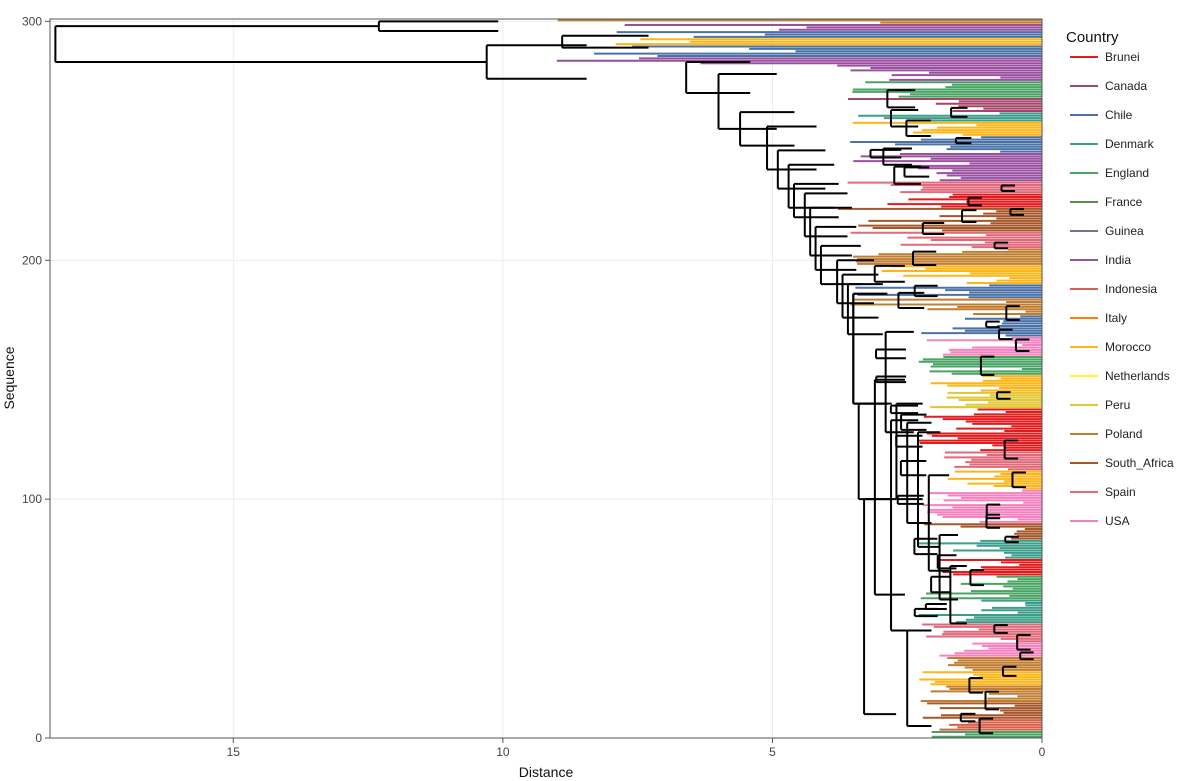 This screenshot has width=1195, height=781. I want to click on y-axis-title: Sequence, so click(9, 377).